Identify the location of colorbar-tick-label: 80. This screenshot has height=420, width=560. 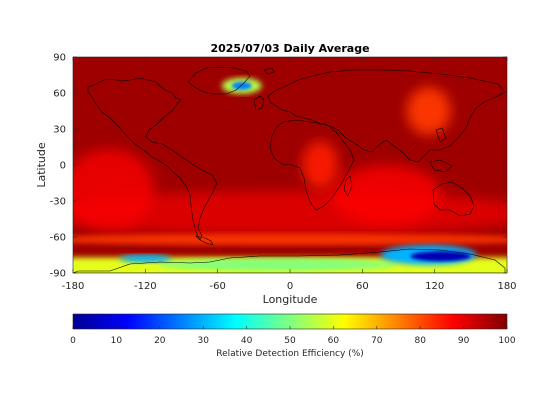
(420, 341).